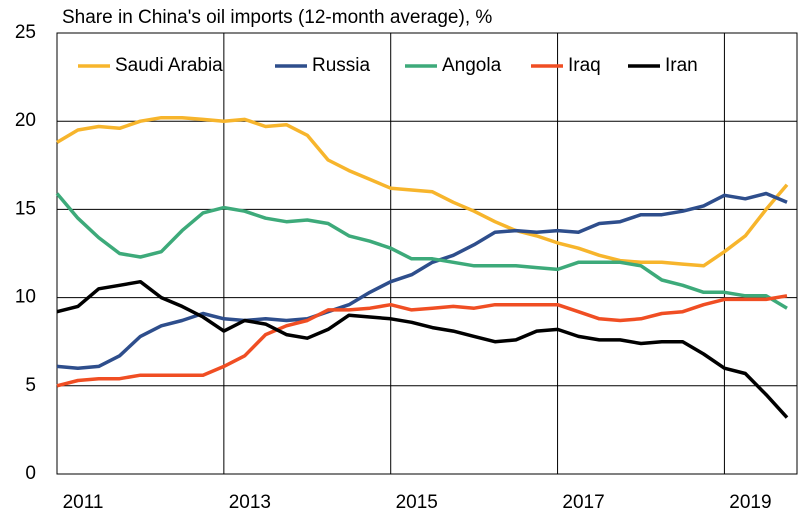 The image size is (798, 514). Describe the element at coordinates (583, 502) in the screenshot. I see `x-tick-label: 2017` at that location.